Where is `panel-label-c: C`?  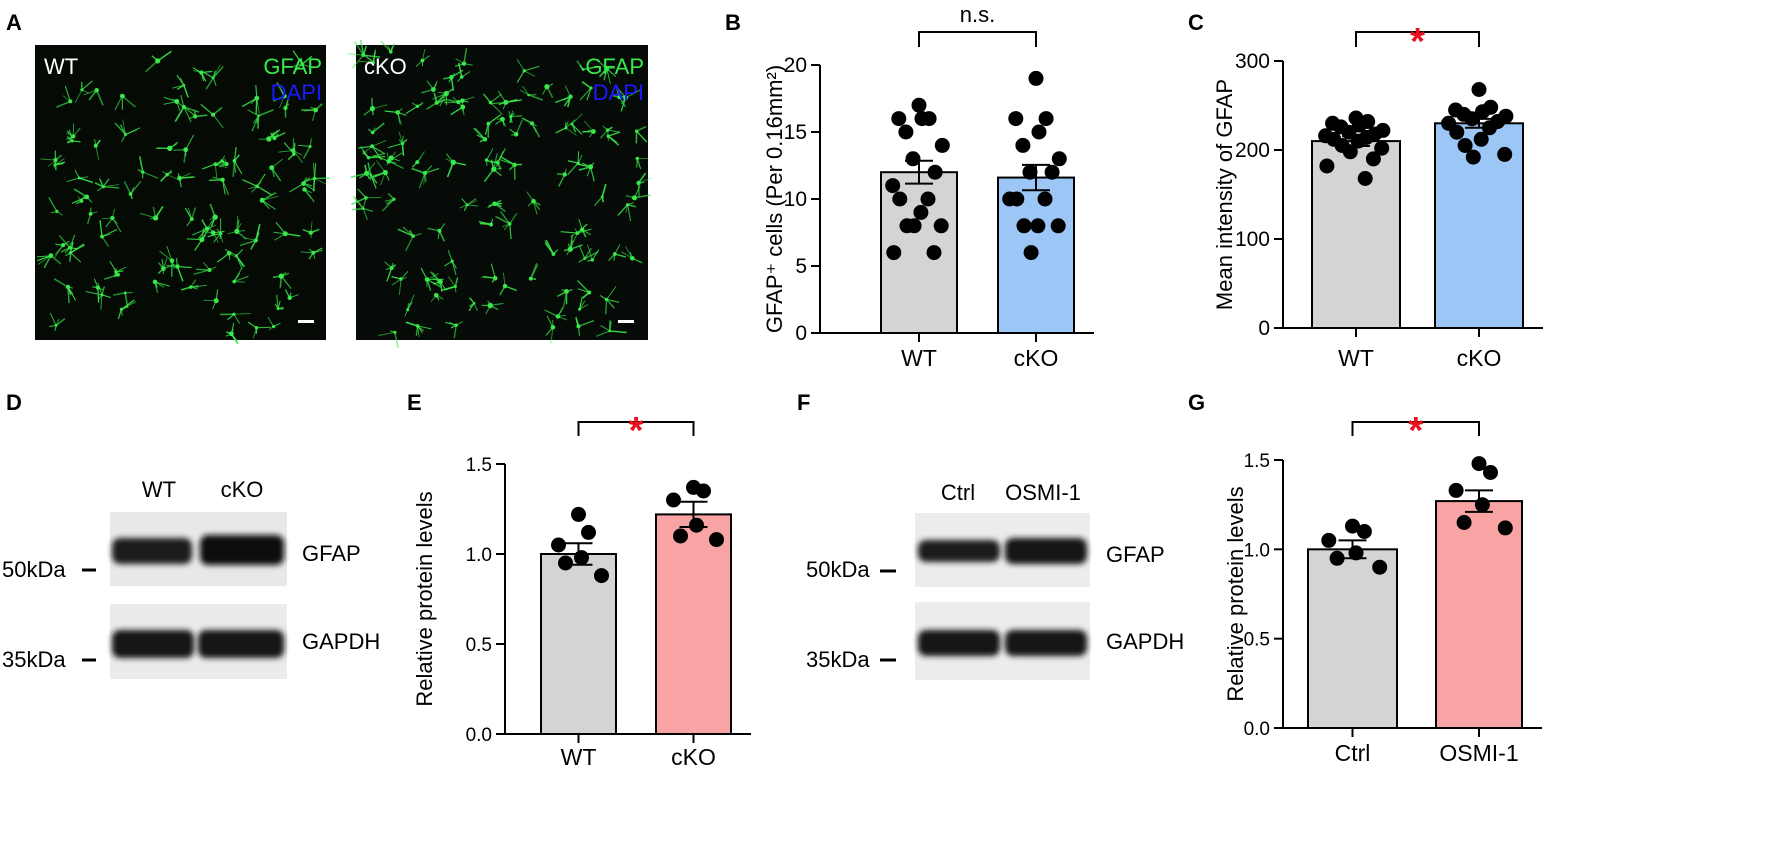 panel-label-c: C is located at coordinates (1196, 22).